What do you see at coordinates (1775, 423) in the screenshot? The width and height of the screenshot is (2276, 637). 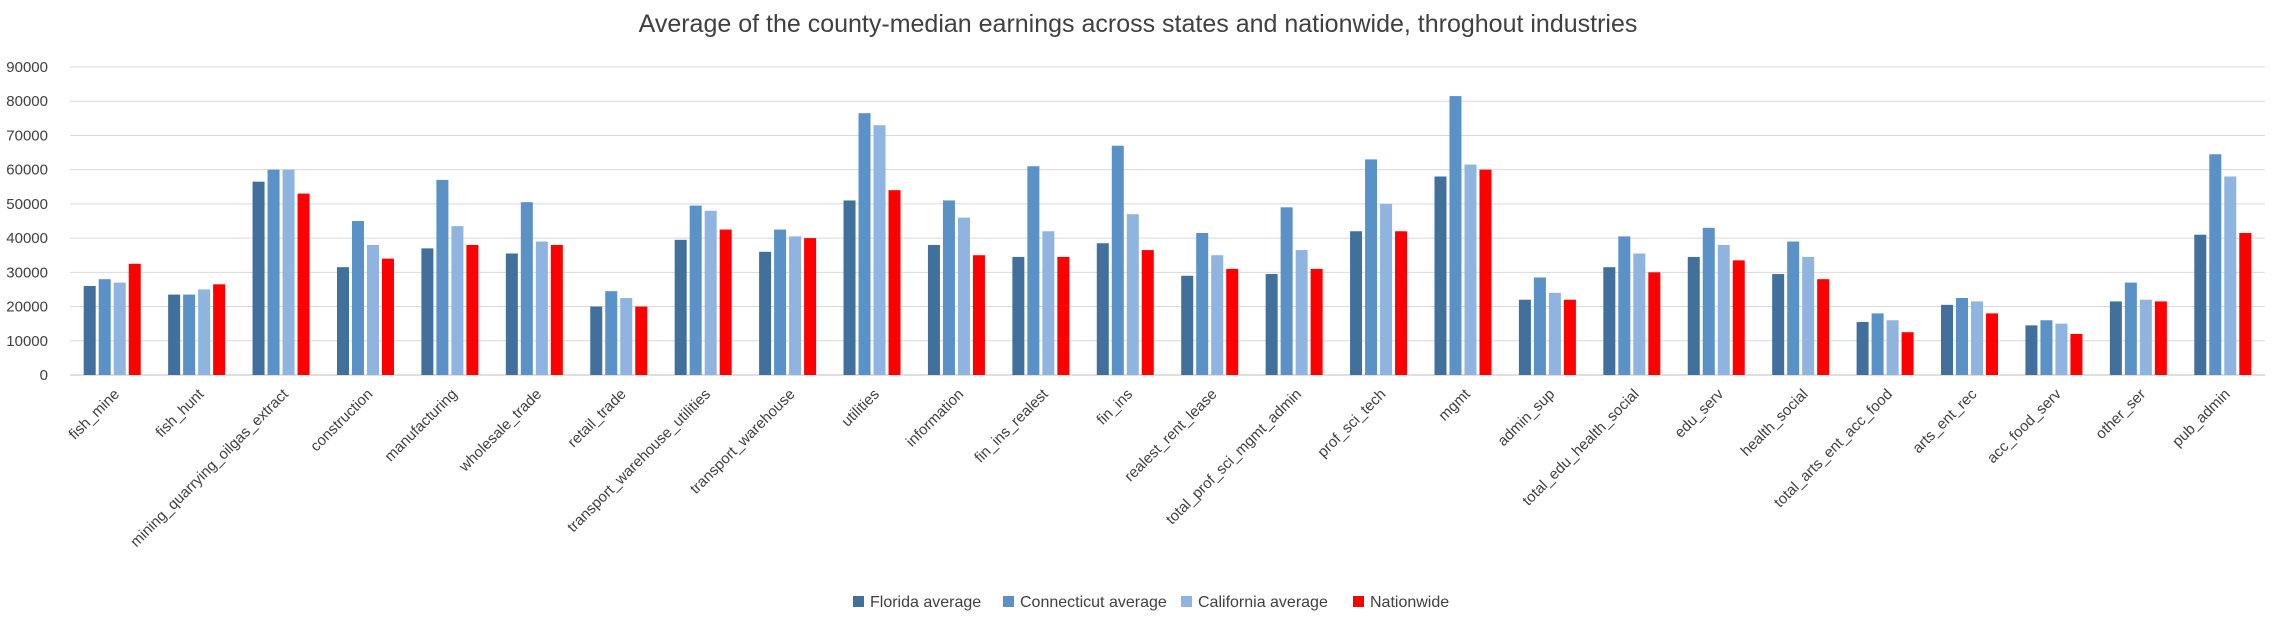 I see `x-tick-label: health_social` at bounding box center [1775, 423].